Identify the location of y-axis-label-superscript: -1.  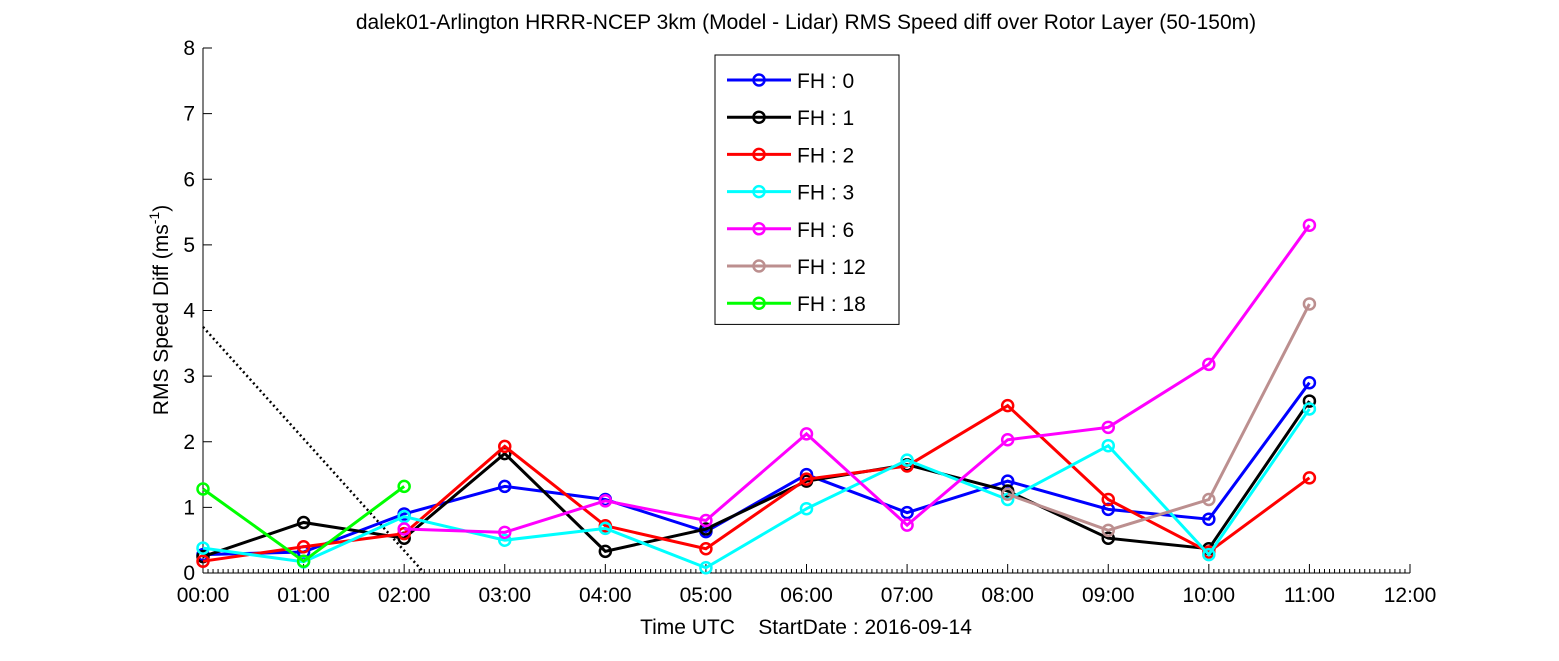
(154, 218).